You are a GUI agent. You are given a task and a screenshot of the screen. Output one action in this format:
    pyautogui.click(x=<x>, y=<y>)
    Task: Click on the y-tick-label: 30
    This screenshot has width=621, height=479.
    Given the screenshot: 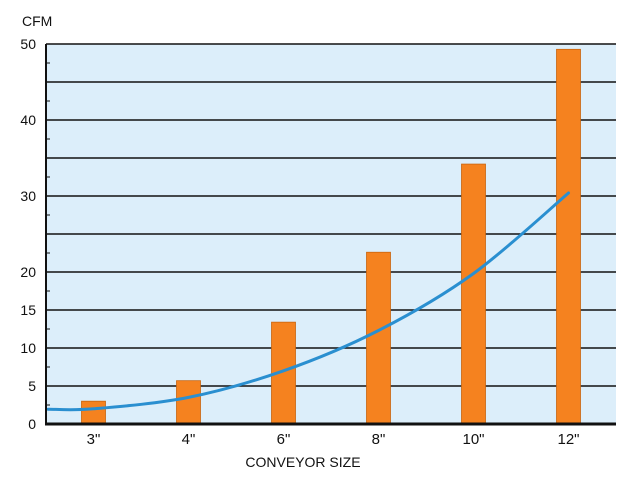 What is the action you would take?
    pyautogui.click(x=28, y=196)
    